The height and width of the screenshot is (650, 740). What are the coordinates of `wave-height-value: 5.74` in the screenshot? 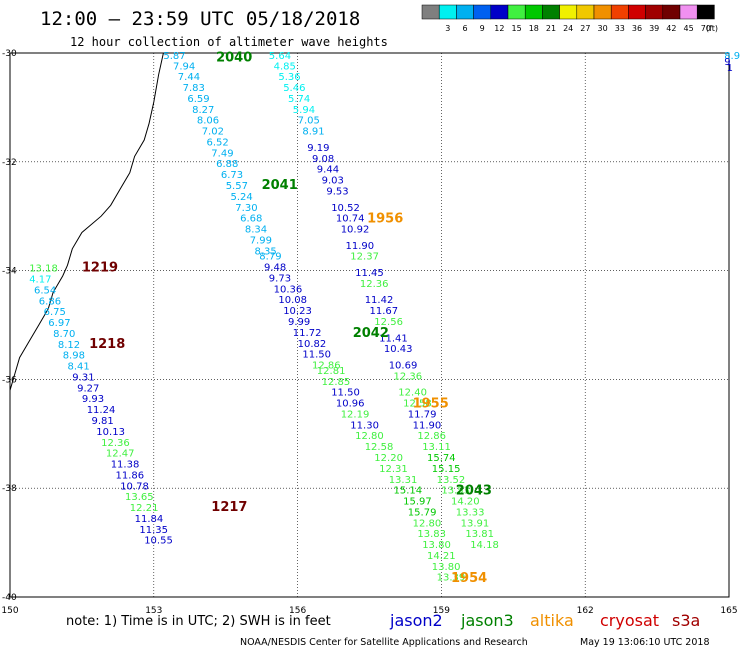 It's located at (299, 99).